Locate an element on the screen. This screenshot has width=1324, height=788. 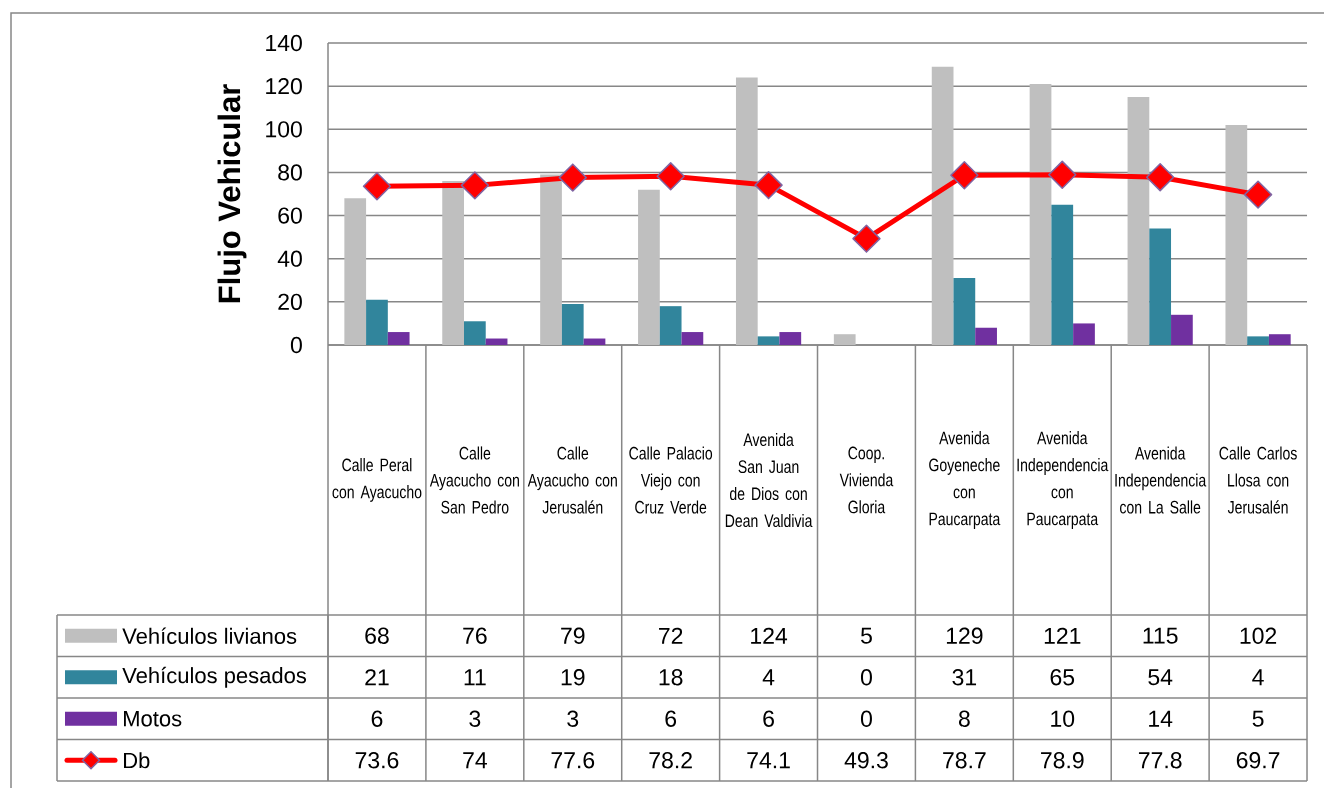
data-label: 78.2 is located at coordinates (670, 760).